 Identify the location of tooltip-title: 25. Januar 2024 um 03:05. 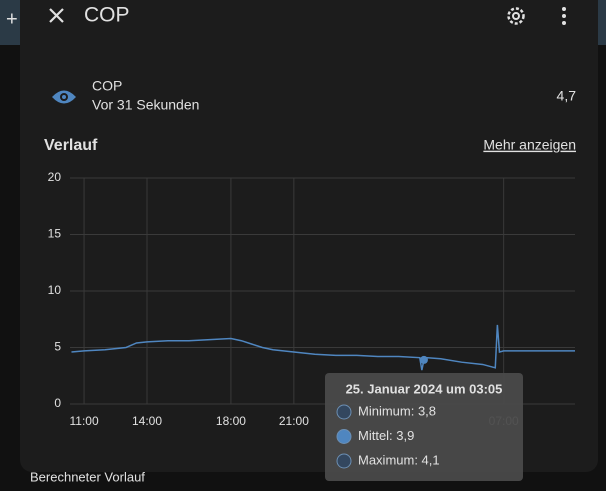
(424, 388).